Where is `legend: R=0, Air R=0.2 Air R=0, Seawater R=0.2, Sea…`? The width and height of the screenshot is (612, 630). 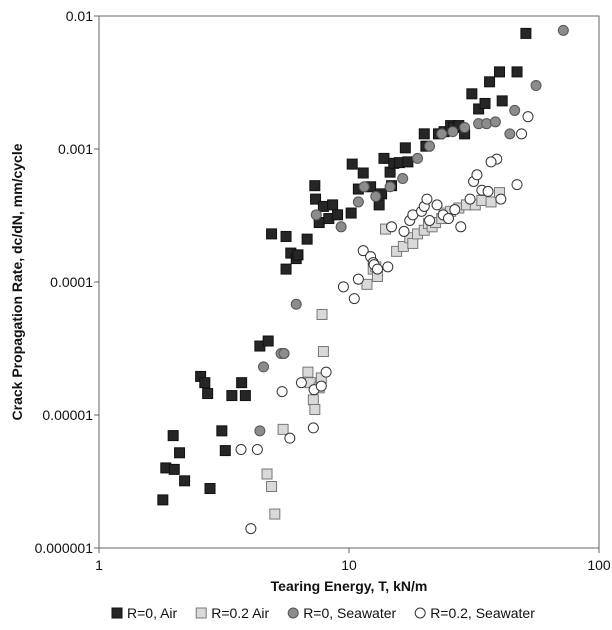 legend: R=0, Air R=0.2 Air R=0, Seawater R=0.2, Sea… is located at coordinates (323, 613).